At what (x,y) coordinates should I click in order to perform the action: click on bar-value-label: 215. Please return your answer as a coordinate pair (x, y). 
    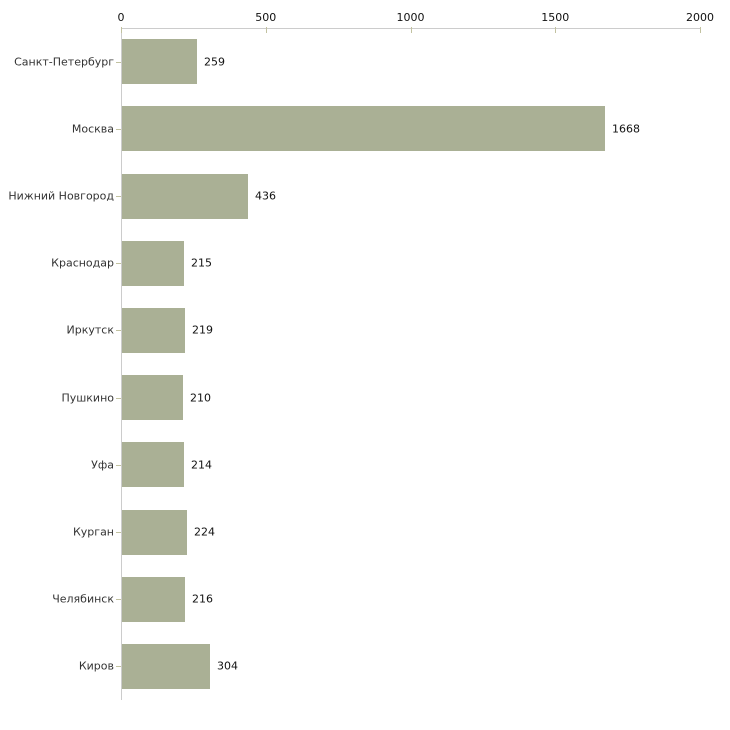
    Looking at the image, I should click on (201, 263).